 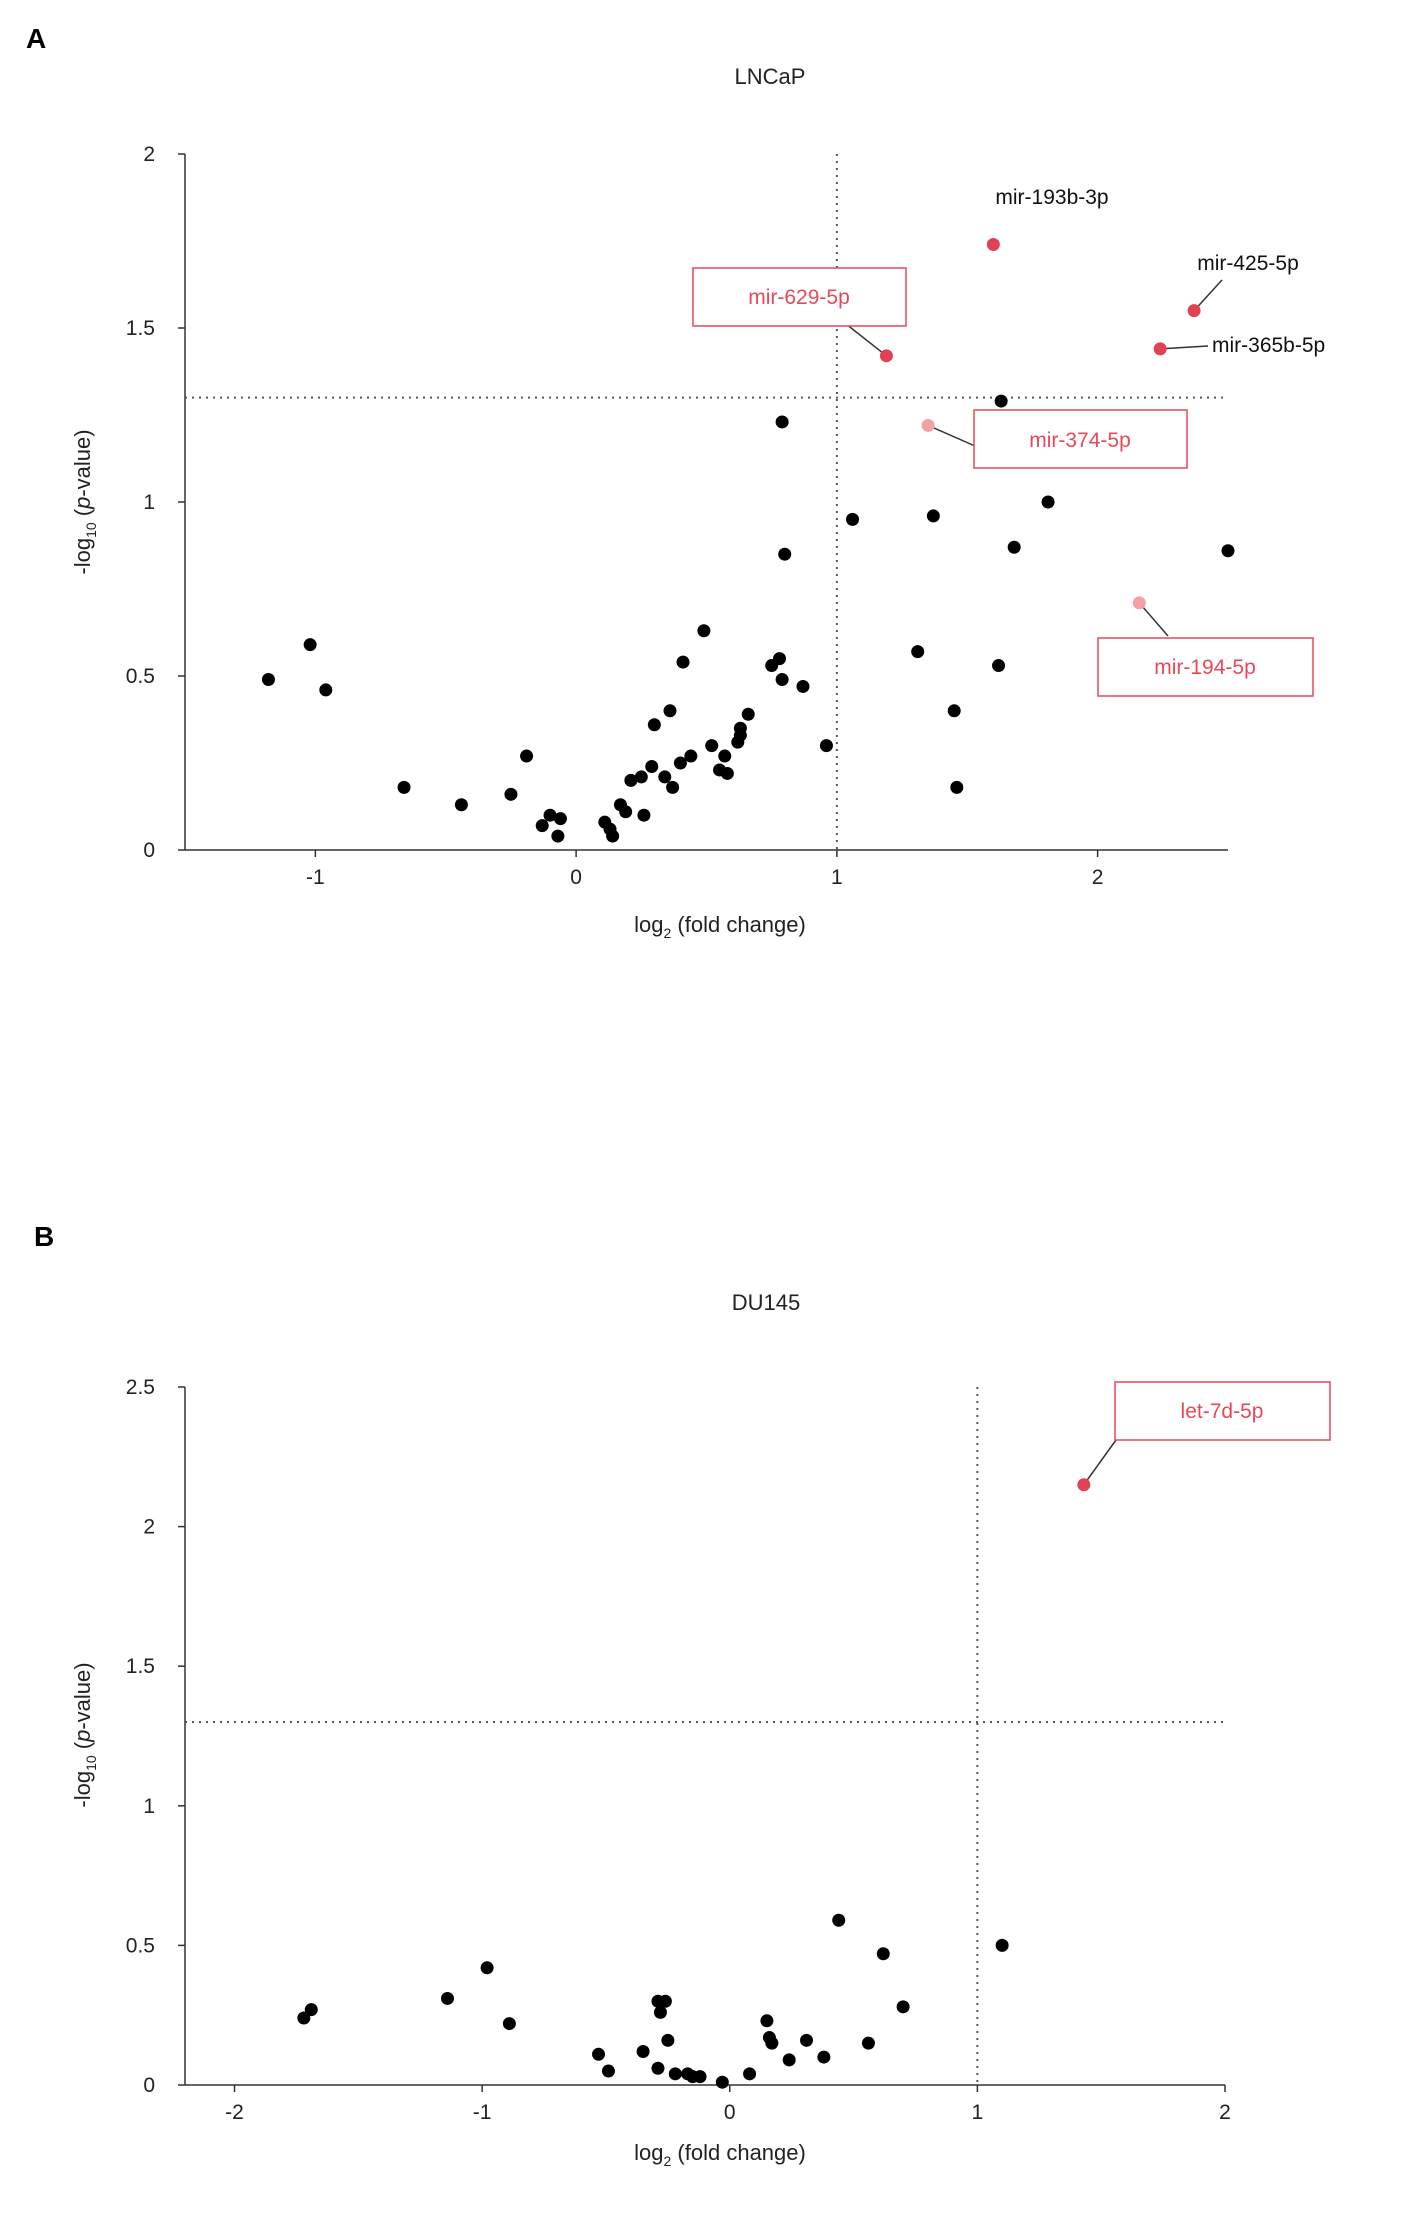 I want to click on panel-a-points, so click(x=748, y=618).